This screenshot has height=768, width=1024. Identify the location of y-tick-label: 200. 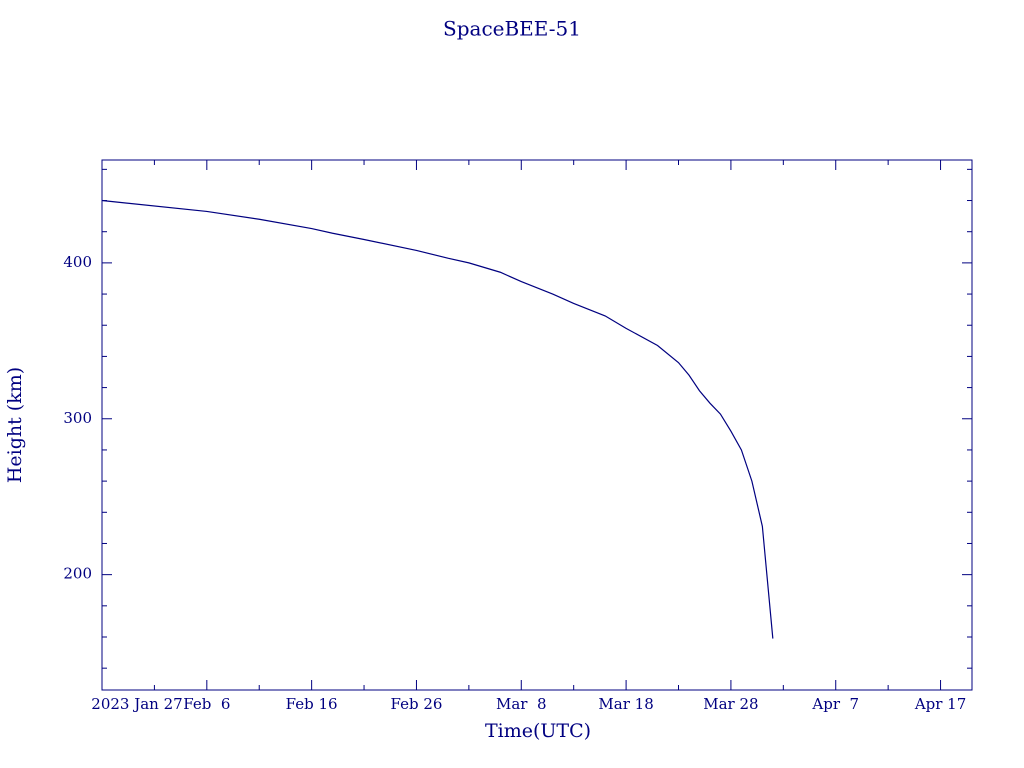
(77, 574).